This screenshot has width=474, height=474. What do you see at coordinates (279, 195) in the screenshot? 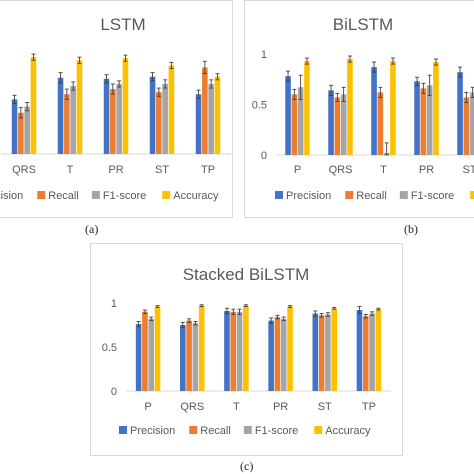
I see `legend-swatch-precision` at bounding box center [279, 195].